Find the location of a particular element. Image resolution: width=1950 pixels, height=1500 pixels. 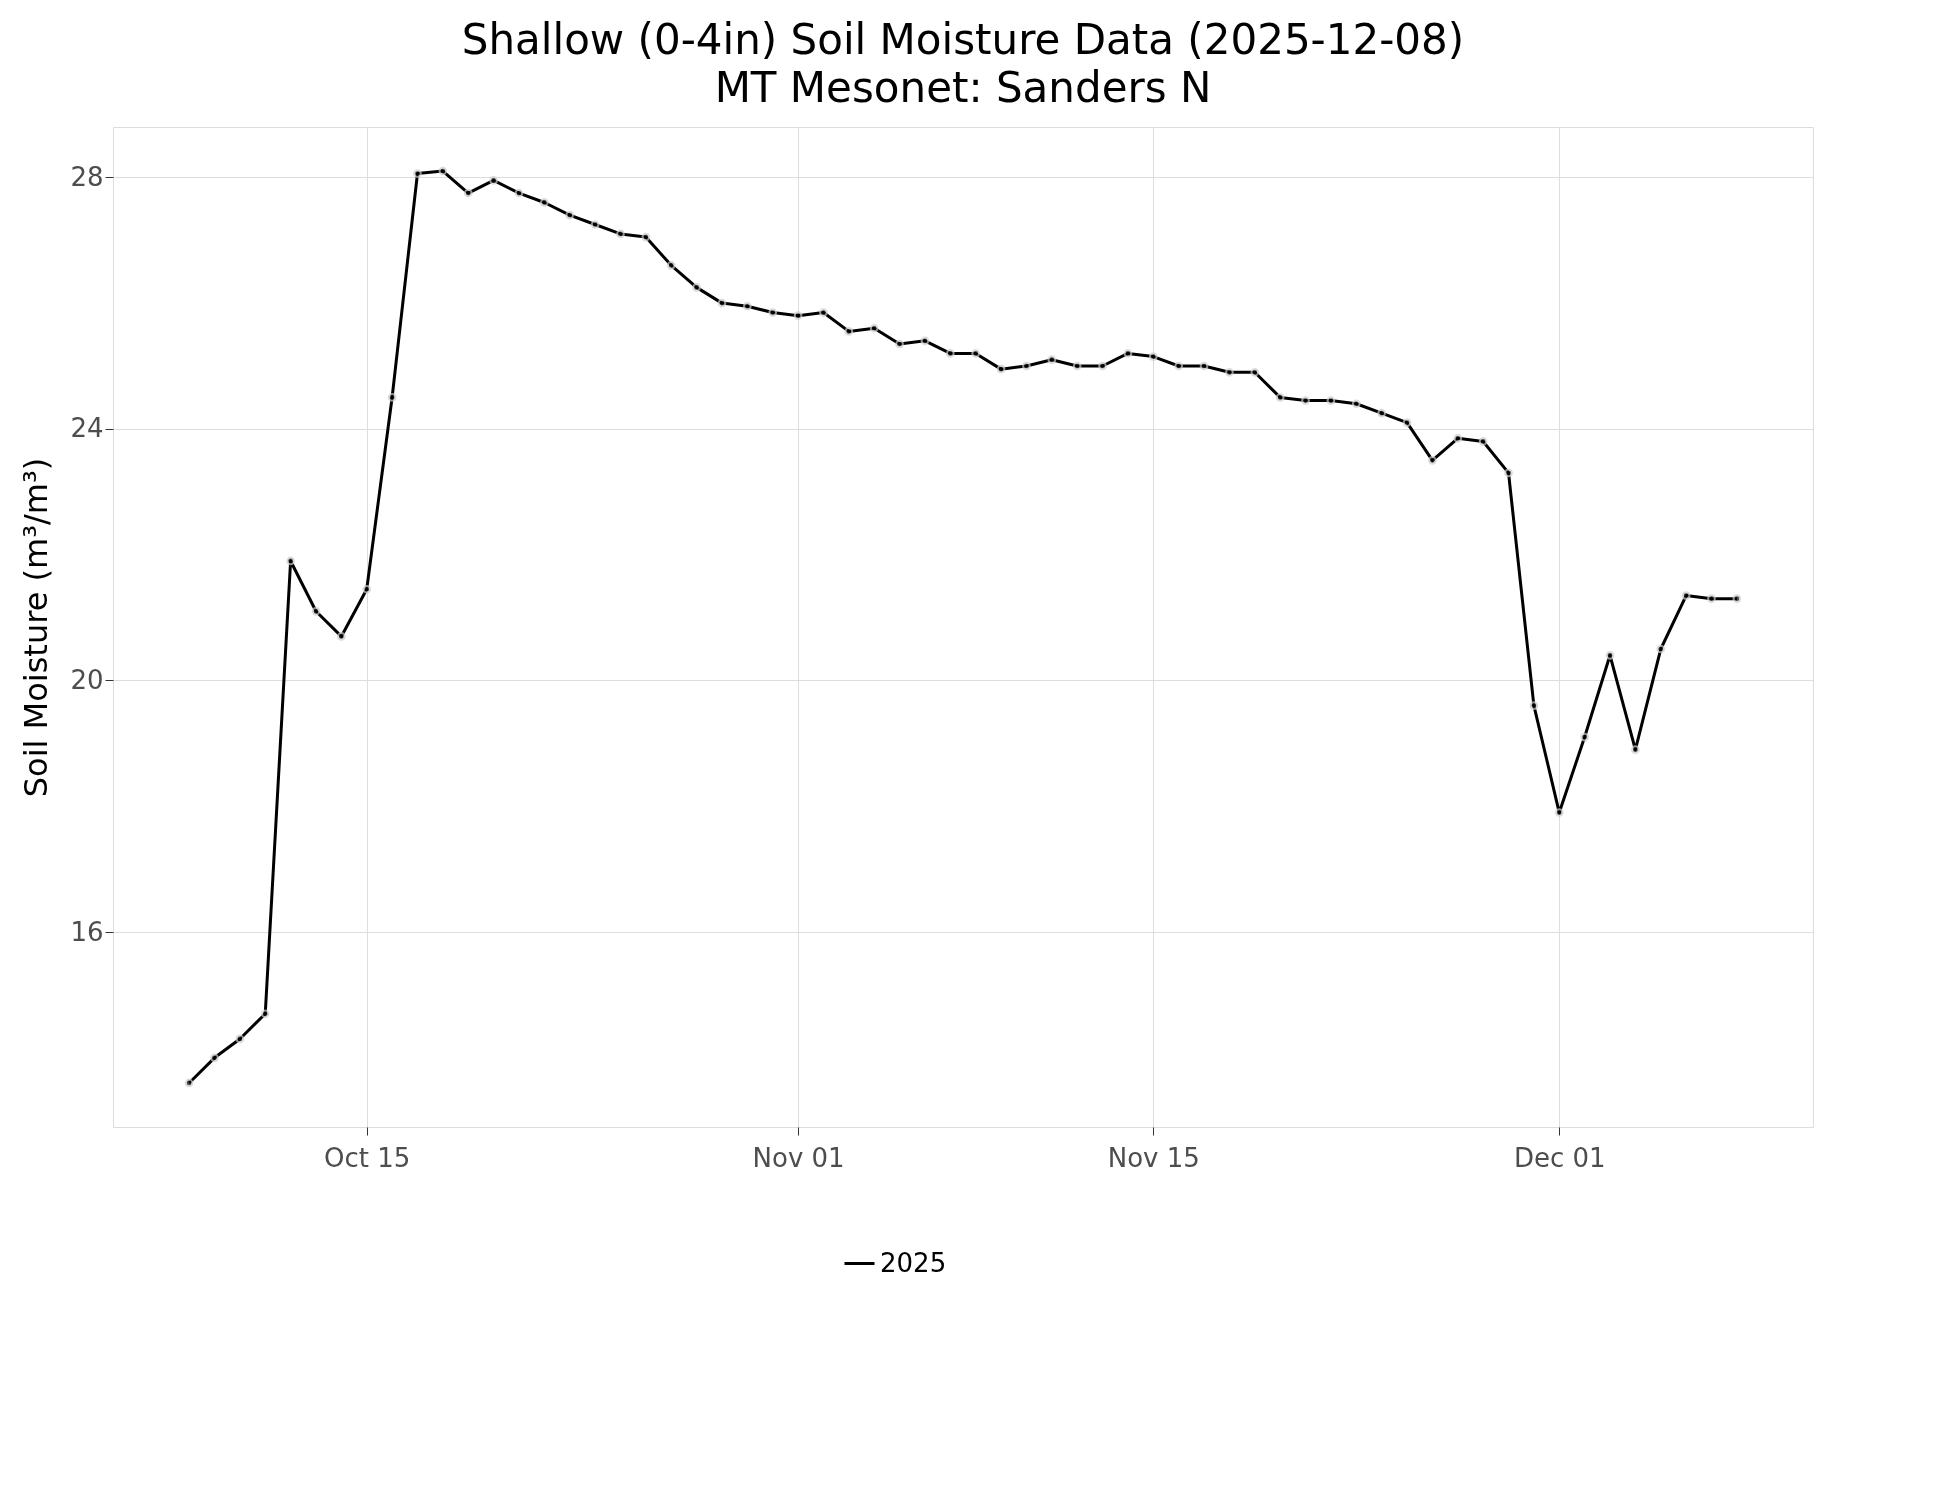

chart-subtitle: MT Mesonet: Sanders N is located at coordinates (963, 87).